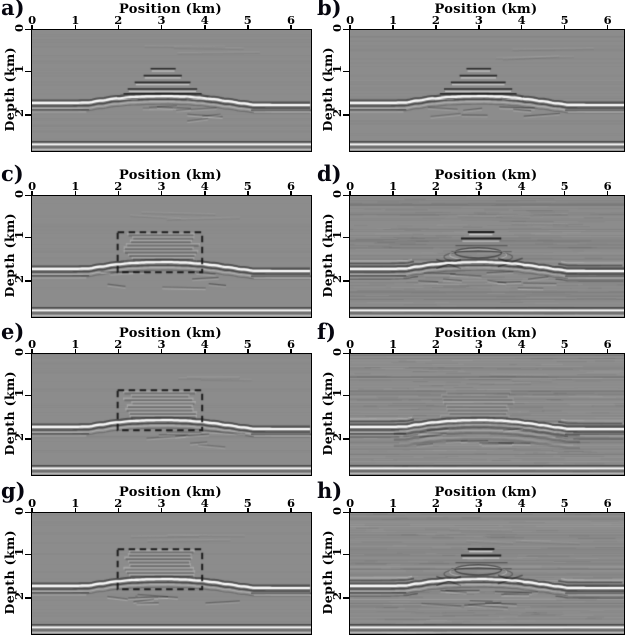 This screenshot has height=636, width=626. What do you see at coordinates (171, 414) in the screenshot?
I see `seismic-image-e` at bounding box center [171, 414].